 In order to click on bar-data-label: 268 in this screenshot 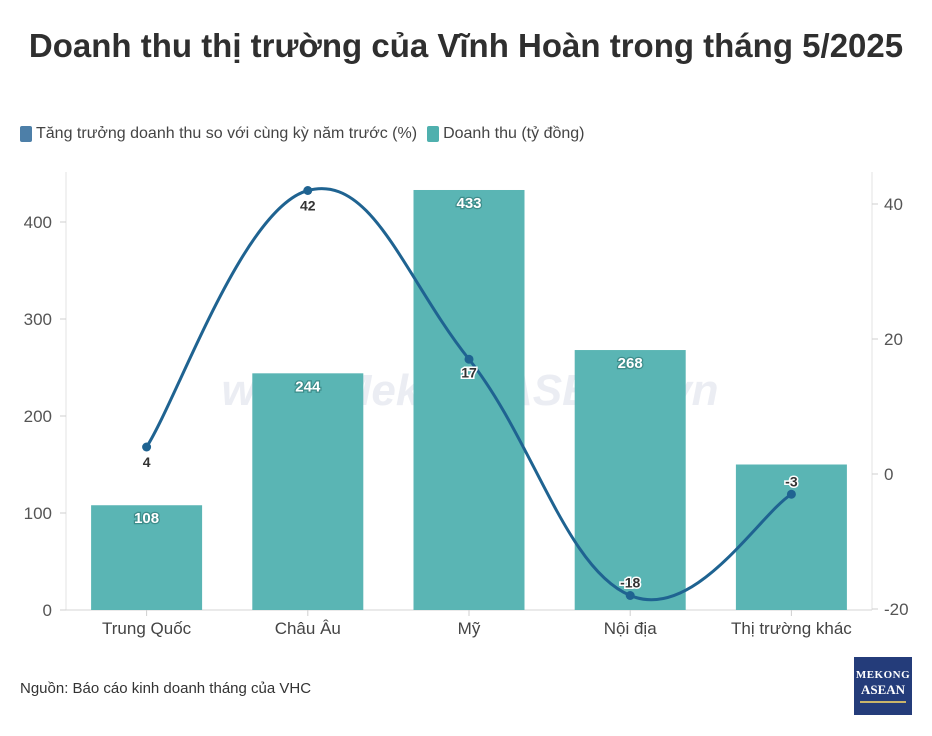, I will do `click(630, 363)`.